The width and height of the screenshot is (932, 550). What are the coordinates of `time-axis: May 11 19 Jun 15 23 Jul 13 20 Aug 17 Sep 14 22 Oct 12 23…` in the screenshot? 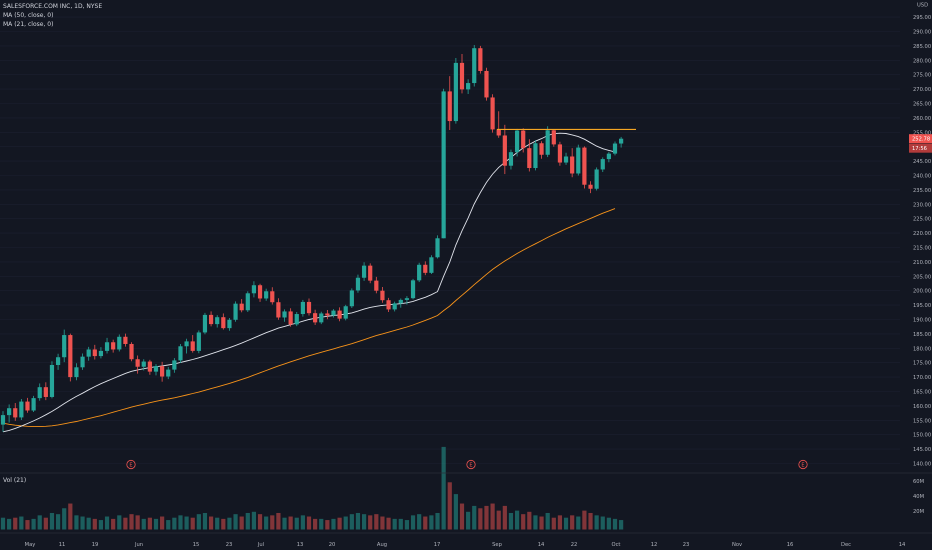 It's located at (466, 540).